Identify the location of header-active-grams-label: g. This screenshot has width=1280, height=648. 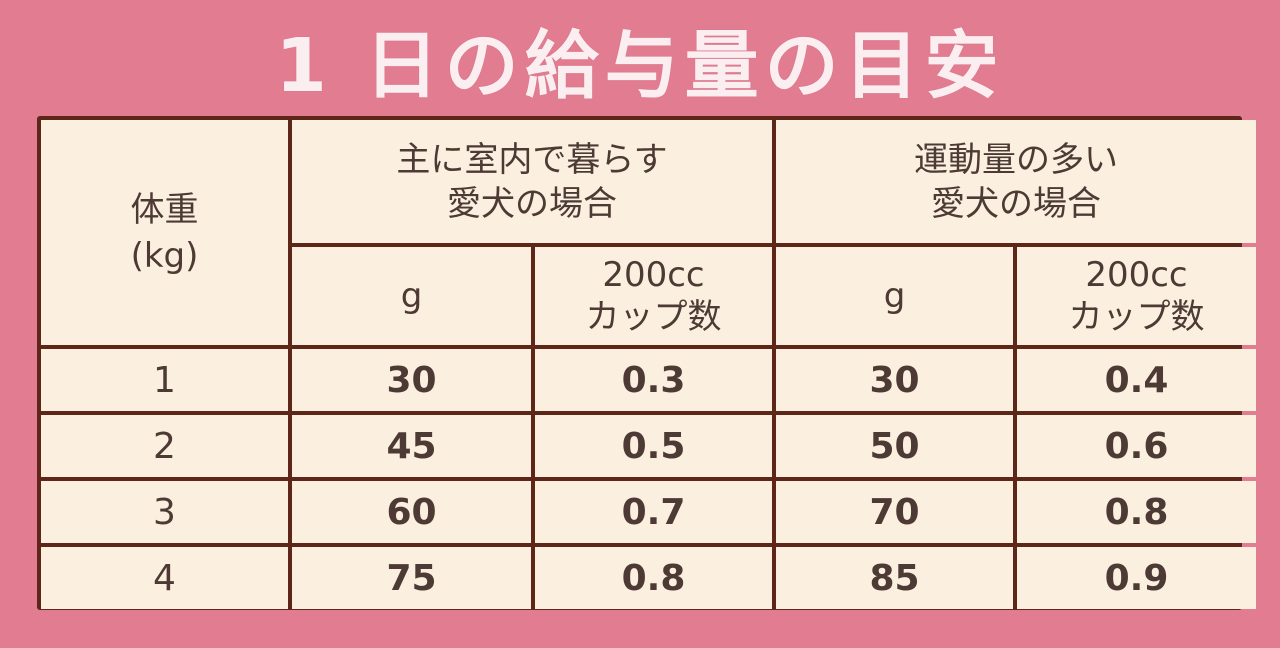
(894, 296).